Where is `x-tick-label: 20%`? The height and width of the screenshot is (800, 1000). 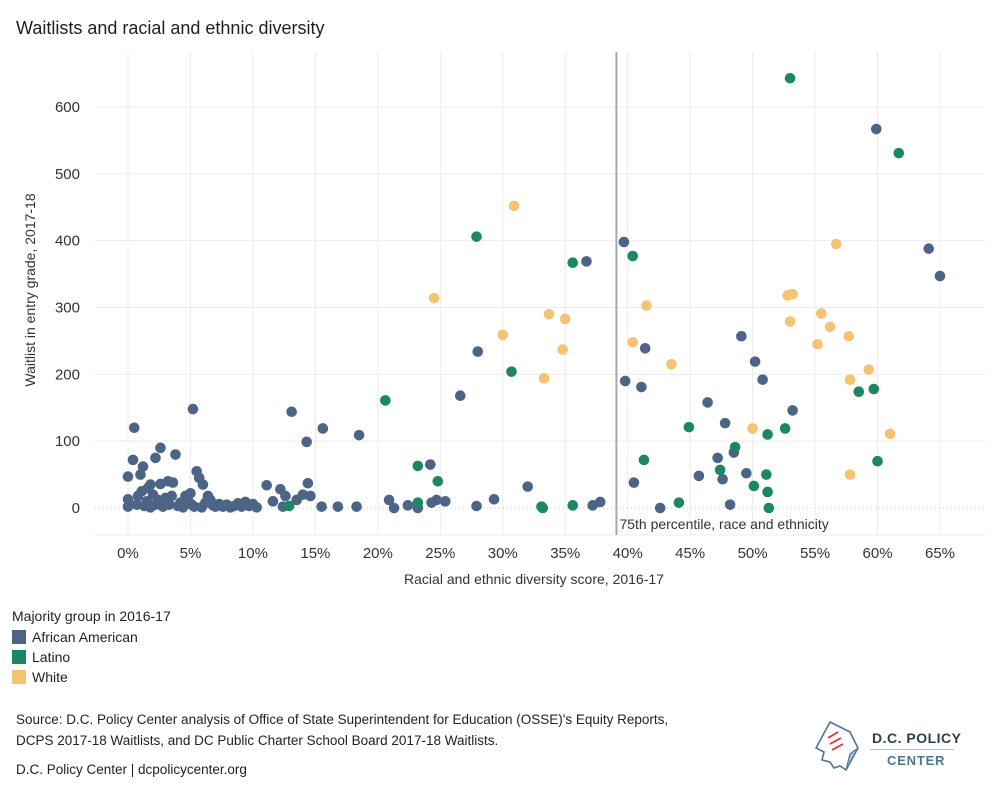 x-tick-label: 20% is located at coordinates (378, 553).